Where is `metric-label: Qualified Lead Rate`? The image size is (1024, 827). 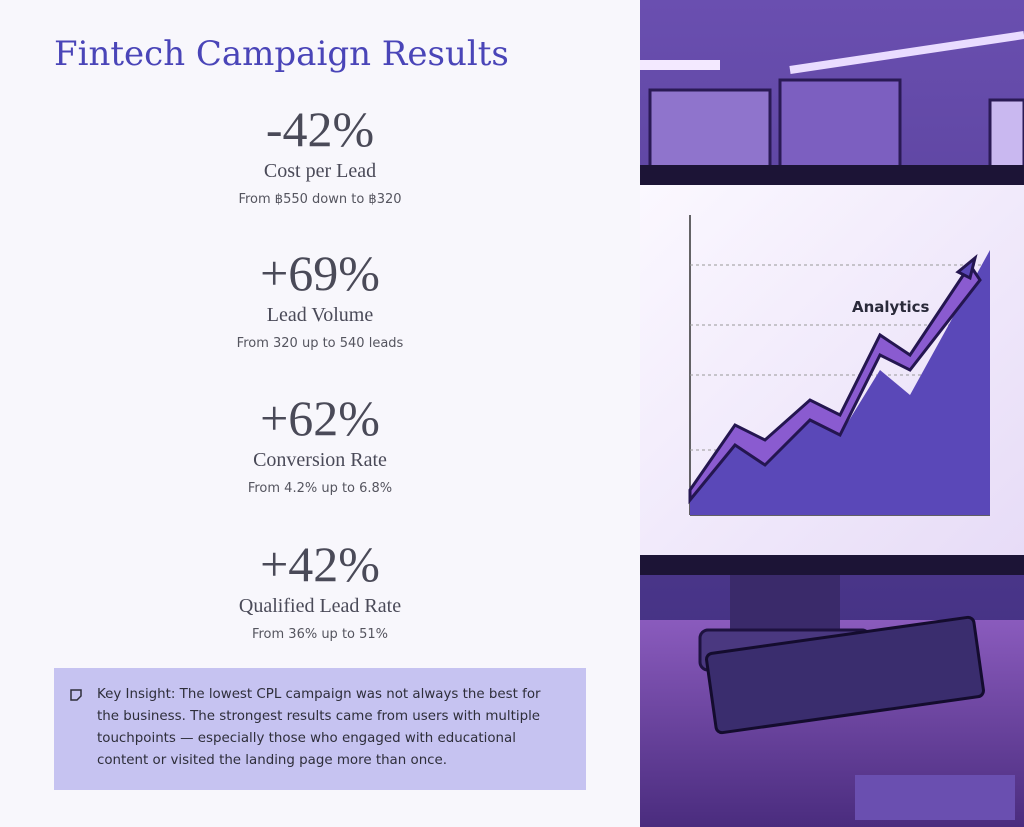
metric-label: Qualified Lead Rate is located at coordinates (320, 606).